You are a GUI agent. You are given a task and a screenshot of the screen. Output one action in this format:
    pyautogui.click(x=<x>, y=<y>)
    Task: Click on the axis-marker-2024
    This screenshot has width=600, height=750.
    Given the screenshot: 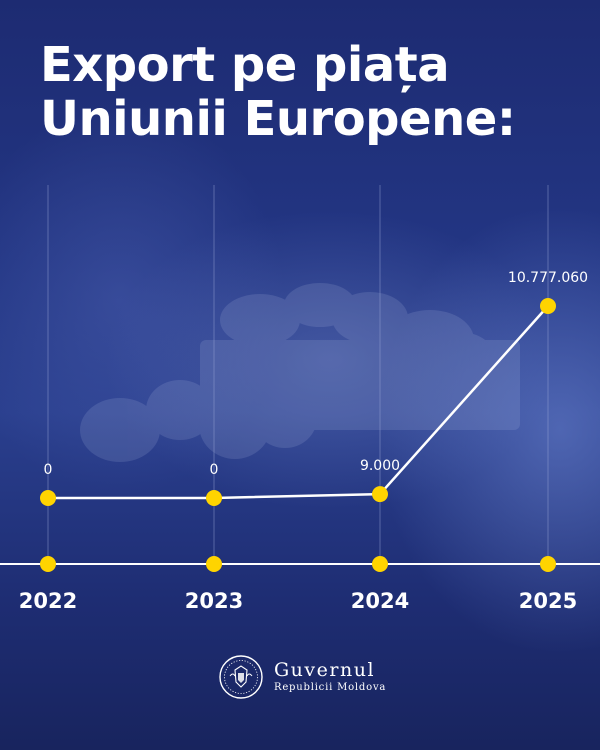 What is the action you would take?
    pyautogui.click(x=380, y=564)
    